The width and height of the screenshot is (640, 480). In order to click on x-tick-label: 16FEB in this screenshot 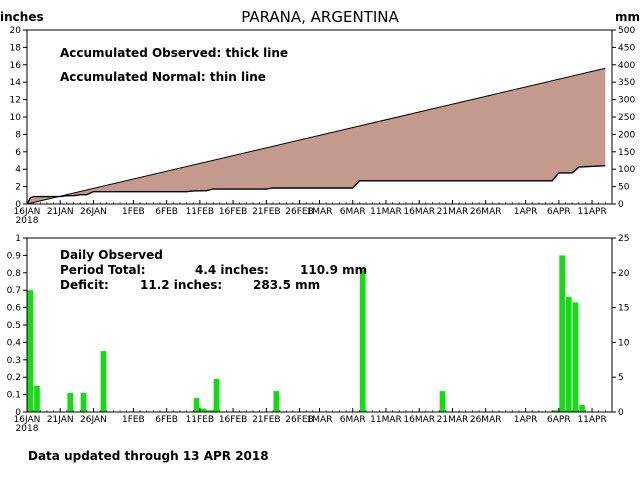, I will do `click(233, 420)`.